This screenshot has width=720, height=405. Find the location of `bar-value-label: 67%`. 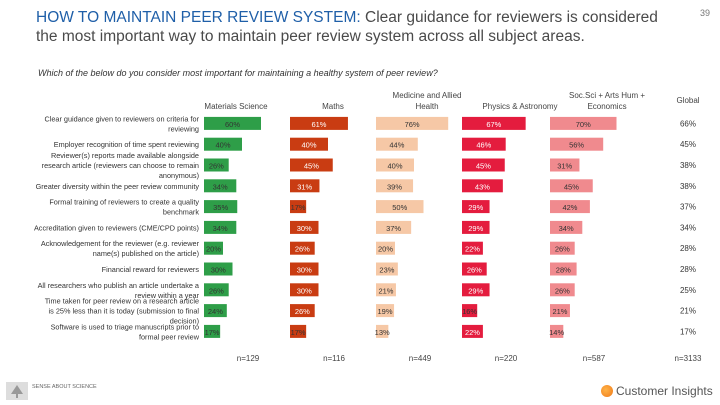

bar-value-label: 67% is located at coordinates (493, 124).